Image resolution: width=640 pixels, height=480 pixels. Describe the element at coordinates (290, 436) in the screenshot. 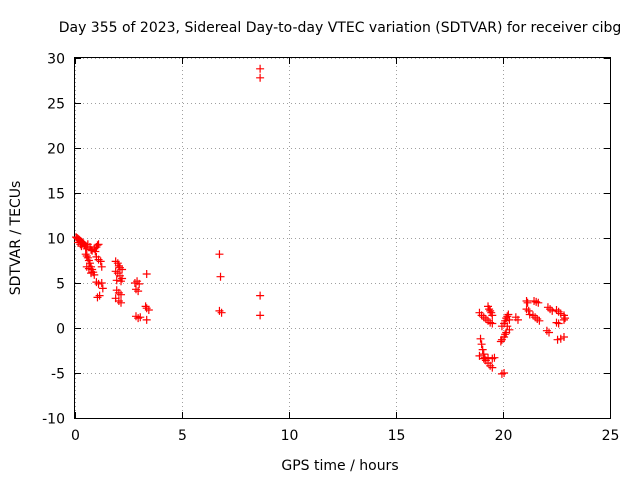

I see `x-tick-label: 10` at that location.